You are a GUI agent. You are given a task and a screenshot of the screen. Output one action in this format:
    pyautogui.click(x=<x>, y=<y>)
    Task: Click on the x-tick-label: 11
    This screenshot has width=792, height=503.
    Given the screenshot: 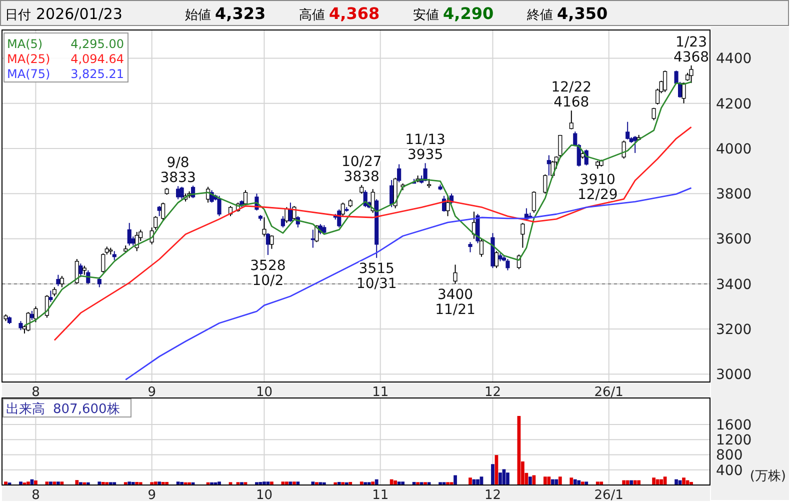 What is the action you would take?
    pyautogui.click(x=380, y=392)
    